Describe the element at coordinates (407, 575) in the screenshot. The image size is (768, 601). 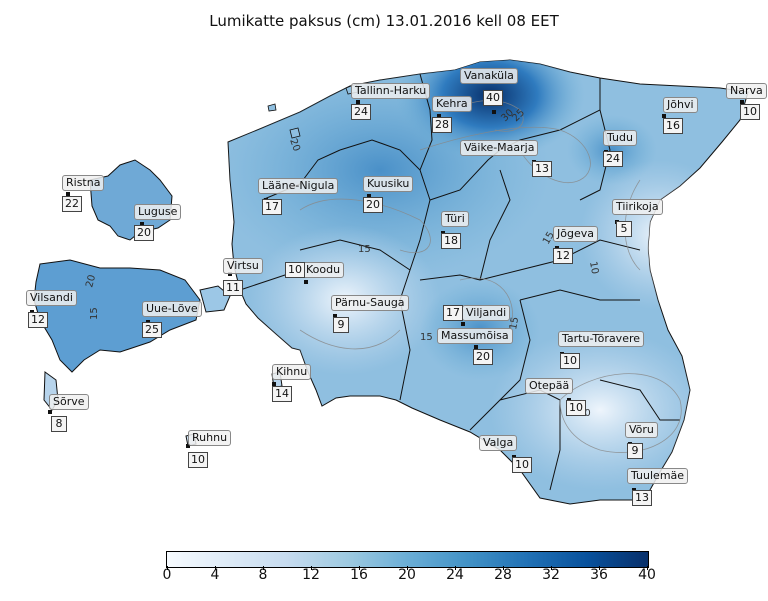
I see `colorbar-tick-label: 20` at that location.